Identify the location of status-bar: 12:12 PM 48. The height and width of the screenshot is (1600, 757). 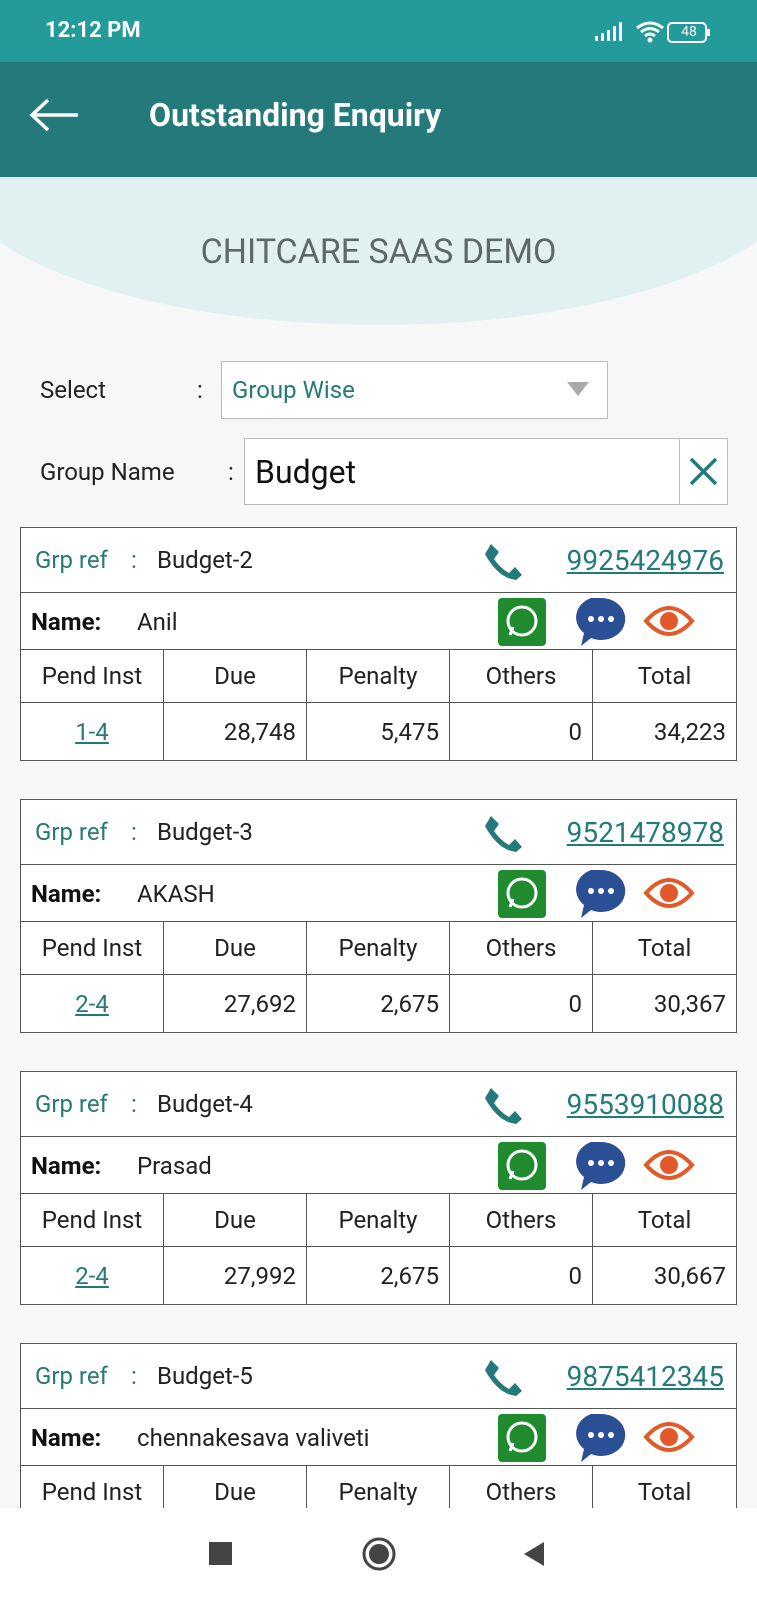
(378, 31).